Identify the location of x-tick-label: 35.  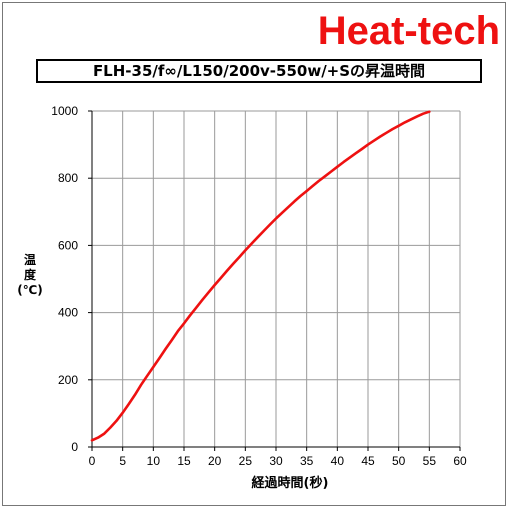
(307, 461).